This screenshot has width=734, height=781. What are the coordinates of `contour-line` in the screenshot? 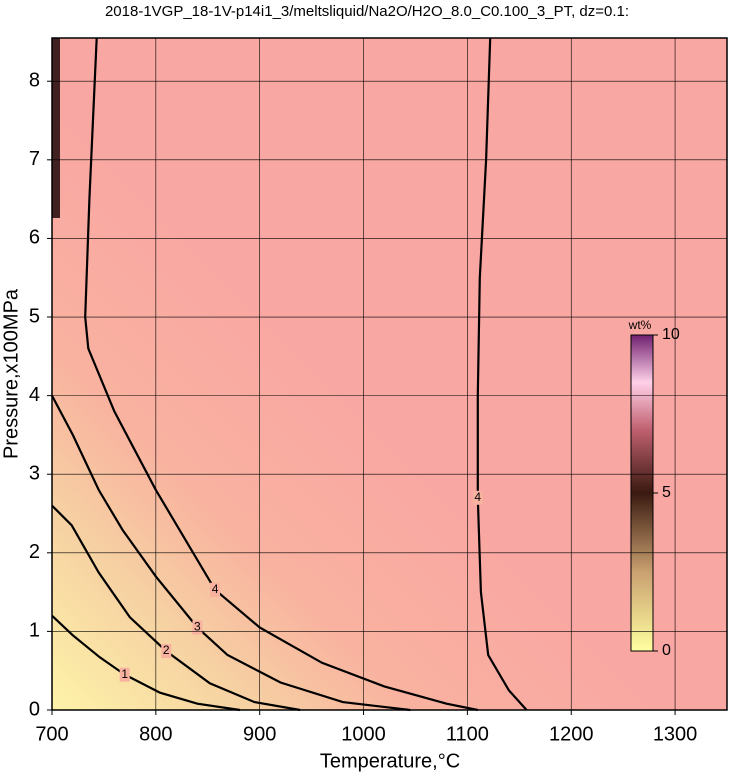 It's located at (176, 608).